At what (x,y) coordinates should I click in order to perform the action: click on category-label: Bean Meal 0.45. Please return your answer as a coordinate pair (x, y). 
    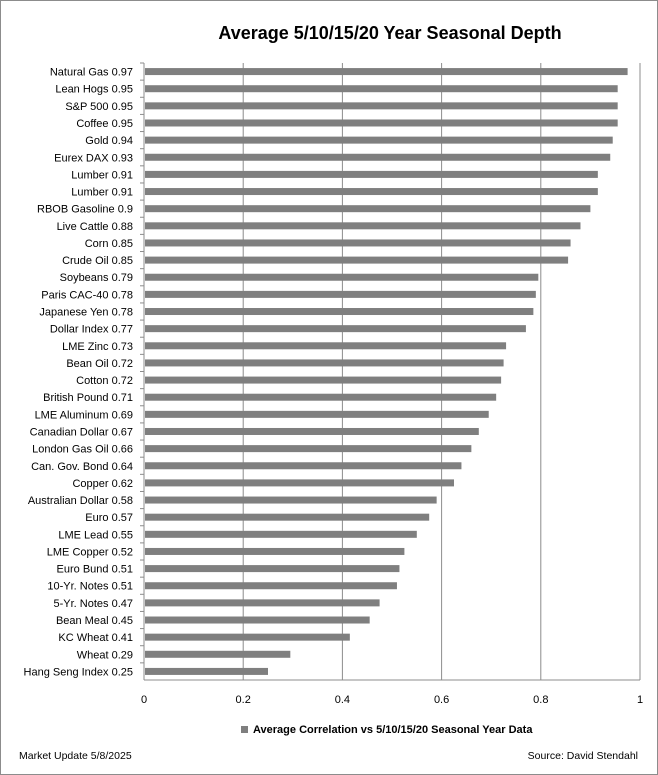
    Looking at the image, I should click on (94, 621).